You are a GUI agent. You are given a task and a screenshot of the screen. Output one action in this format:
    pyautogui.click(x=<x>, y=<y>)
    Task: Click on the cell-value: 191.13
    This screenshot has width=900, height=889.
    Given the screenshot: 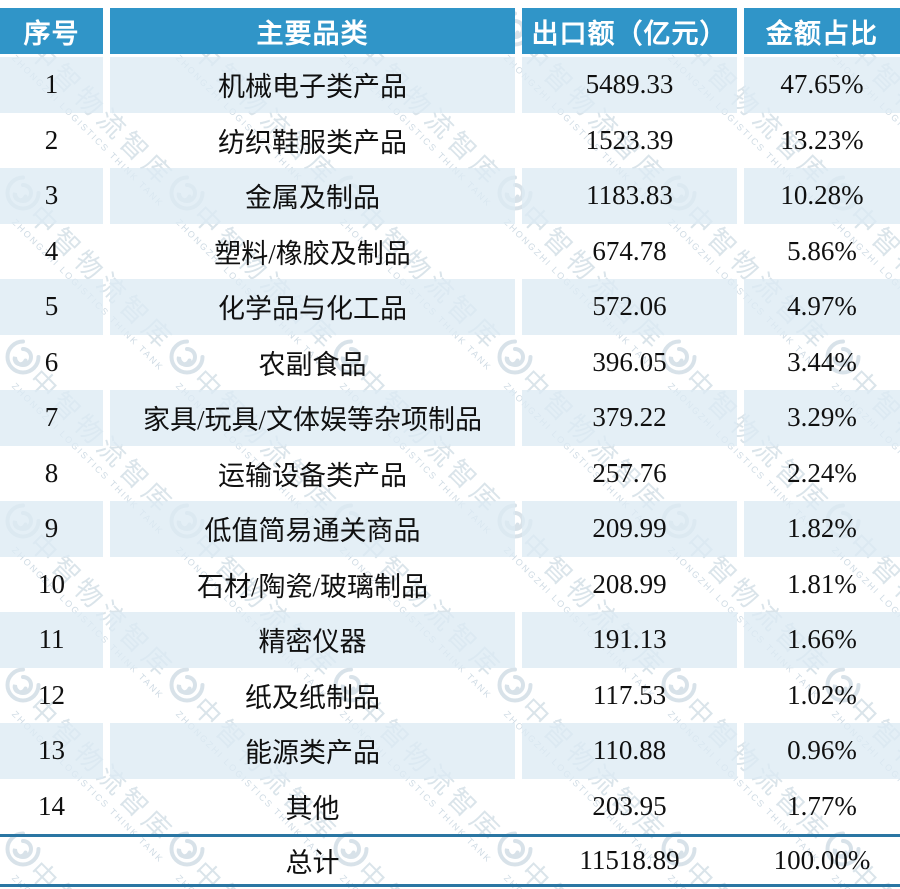 What is the action you would take?
    pyautogui.click(x=629, y=640)
    